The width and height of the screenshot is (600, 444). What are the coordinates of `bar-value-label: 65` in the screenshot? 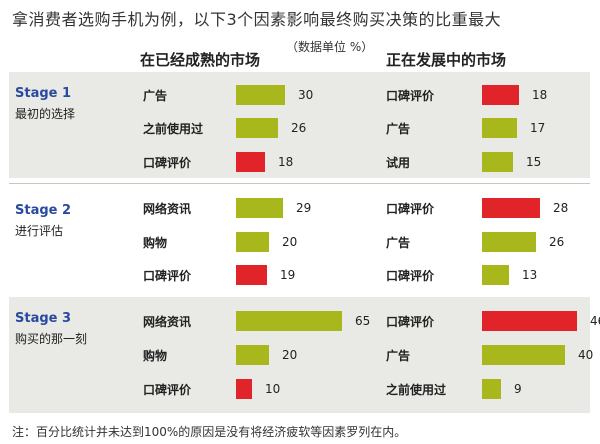 It's located at (363, 321).